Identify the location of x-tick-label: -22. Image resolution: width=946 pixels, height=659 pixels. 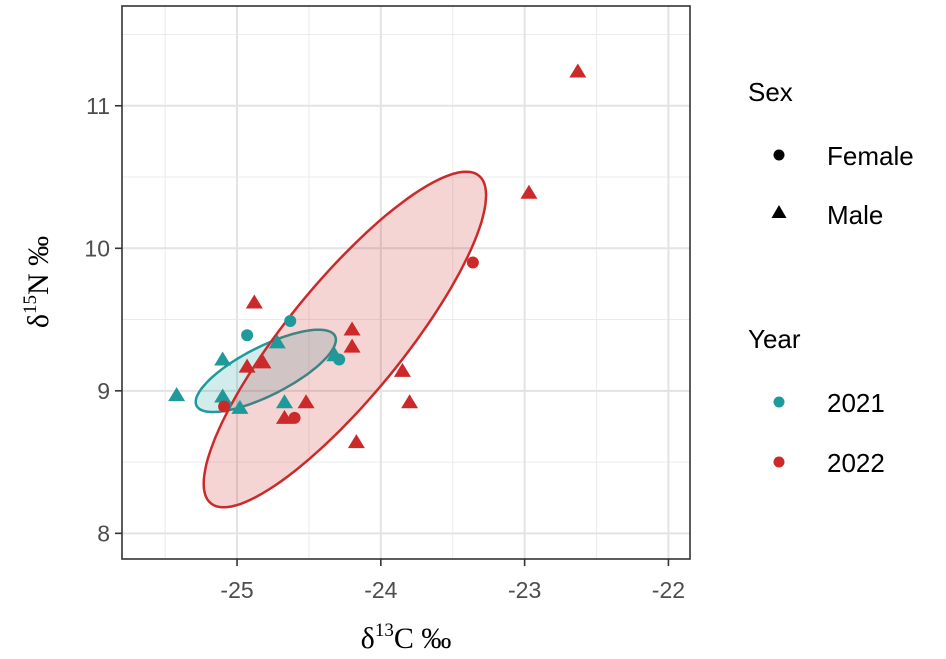
(668, 590).